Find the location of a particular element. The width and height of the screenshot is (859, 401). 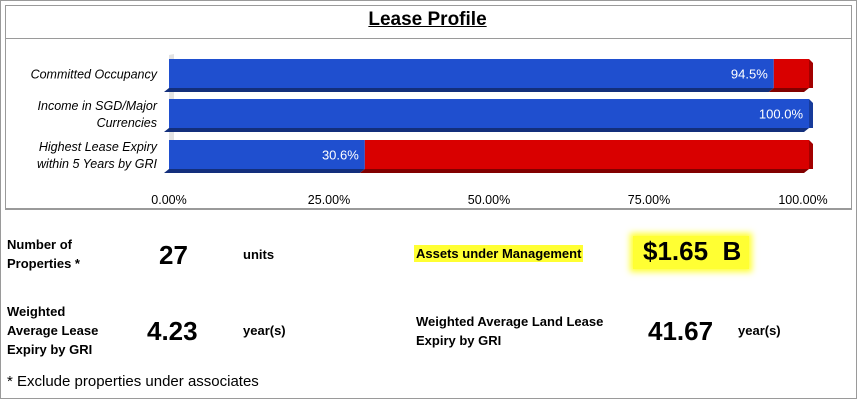

wale-unit: year(s) is located at coordinates (264, 330).